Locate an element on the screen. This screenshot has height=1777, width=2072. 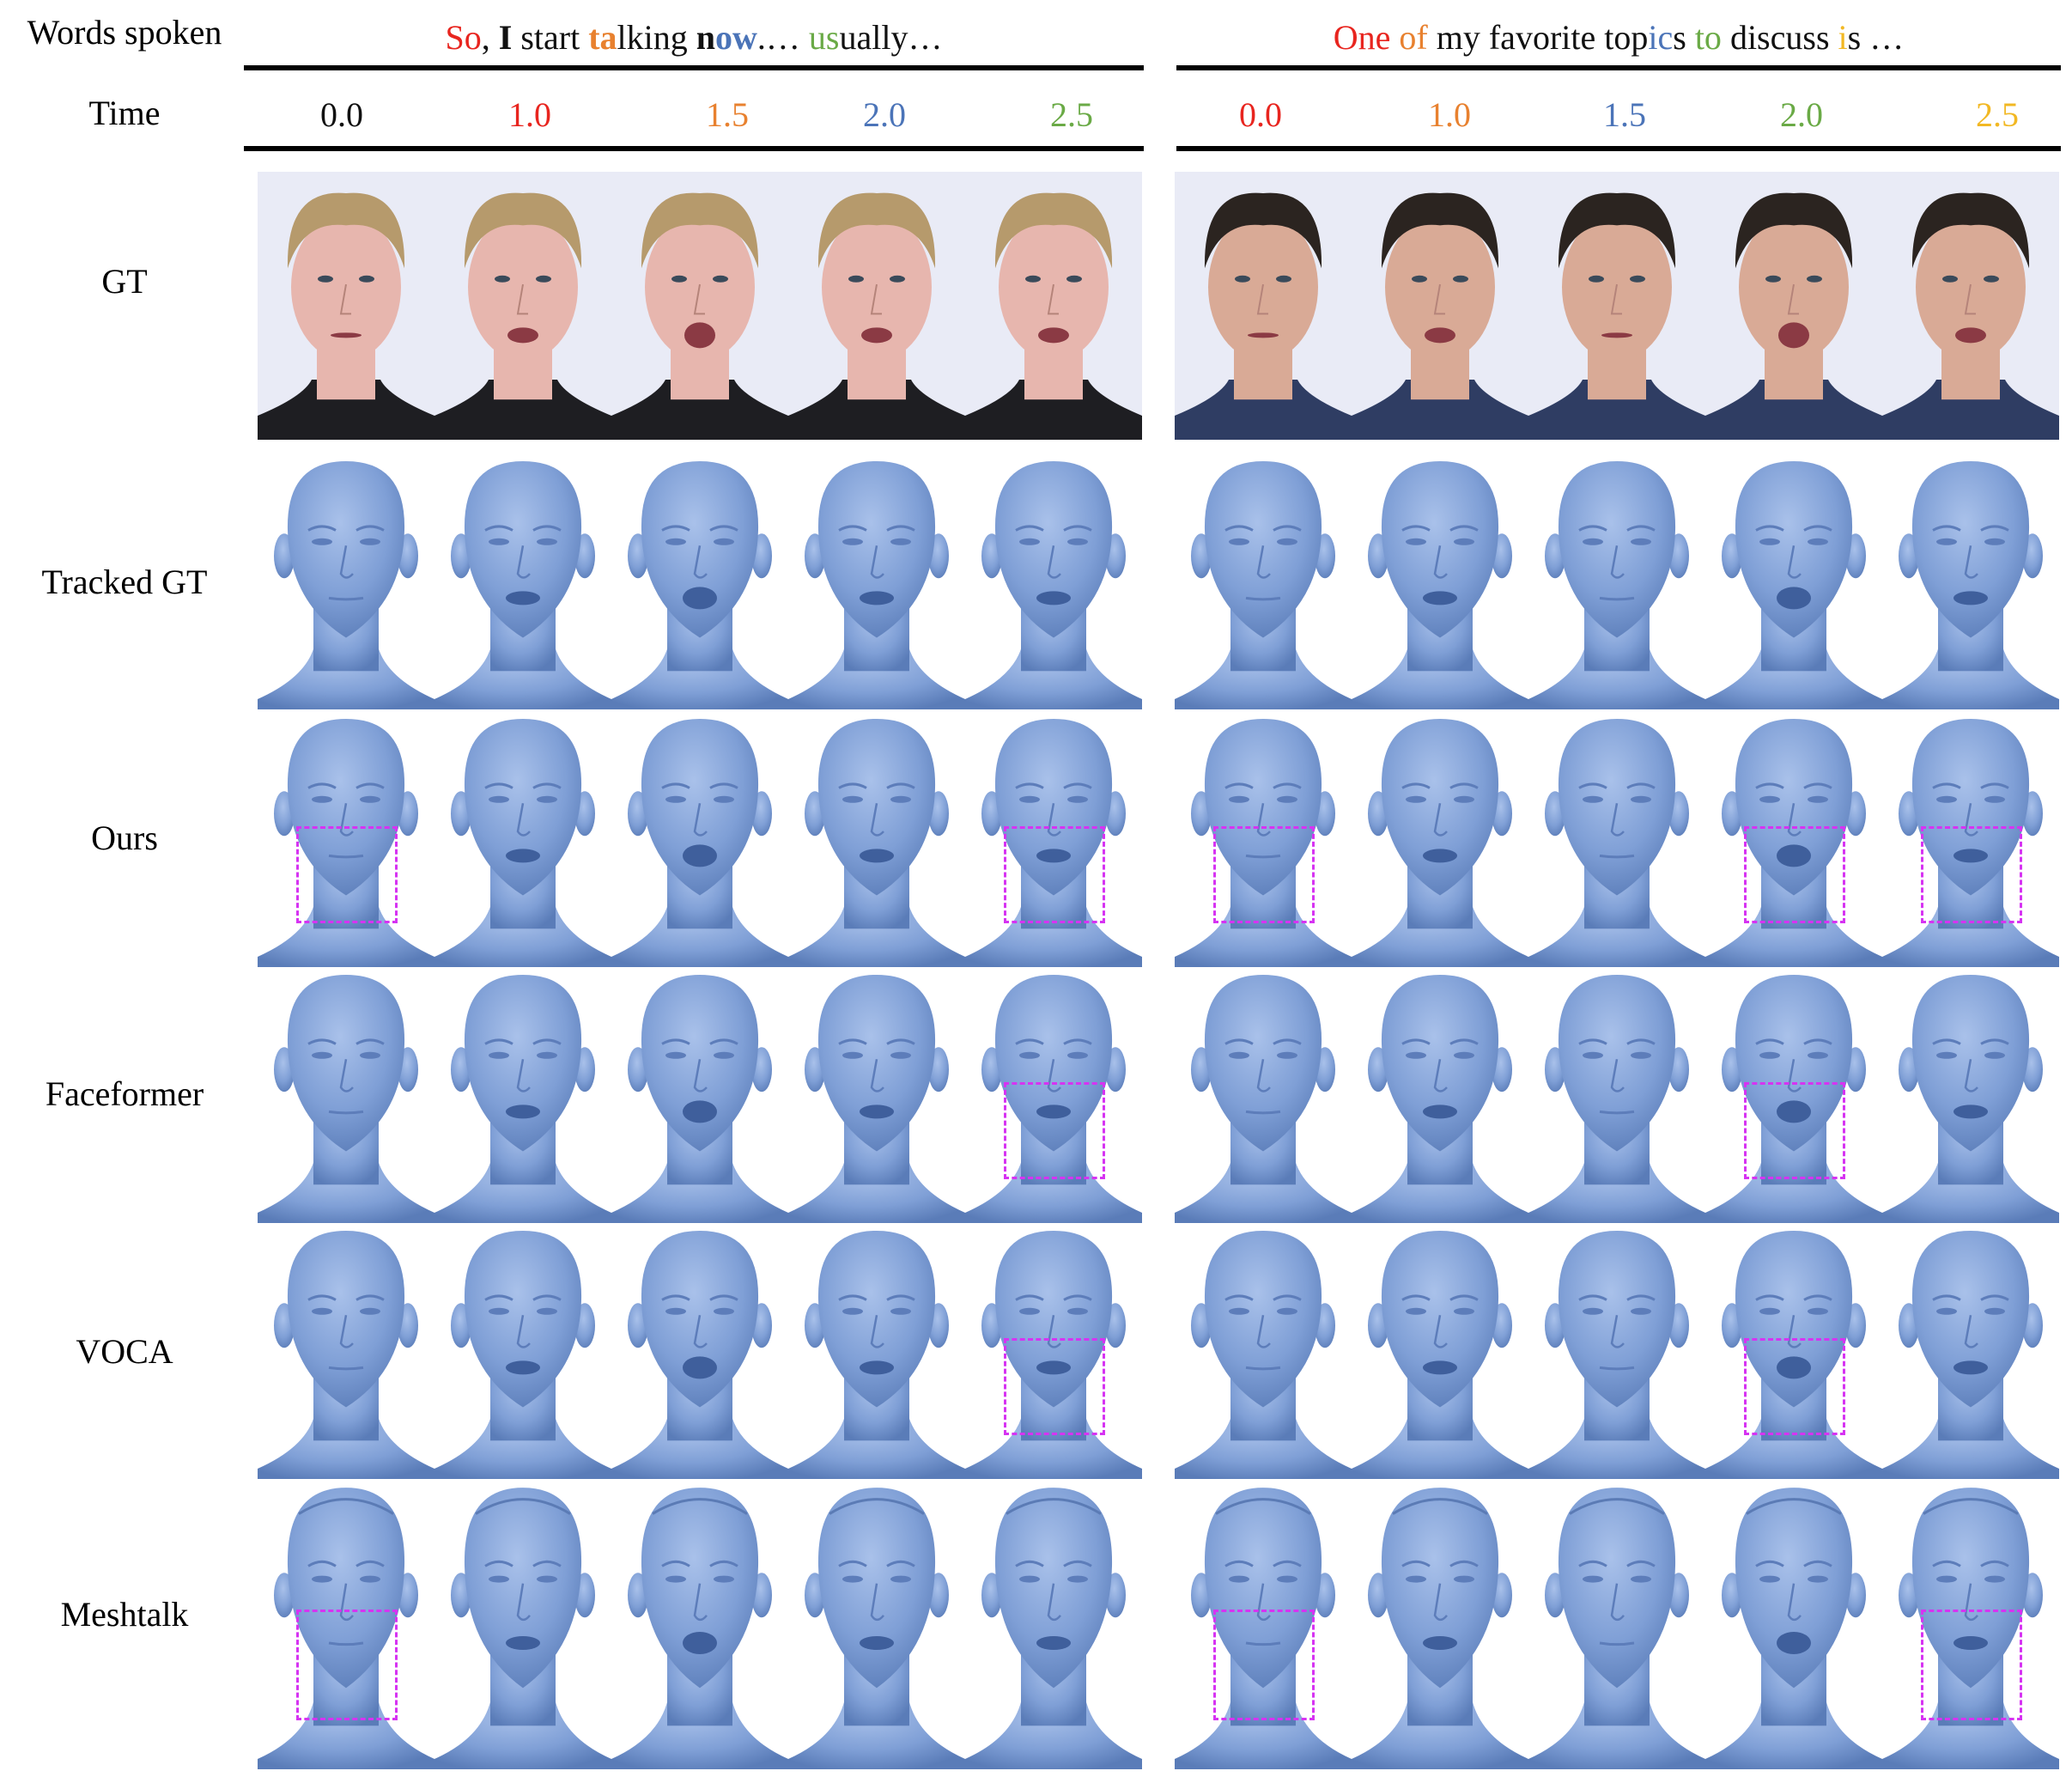
sentence-segment: So is located at coordinates (463, 38).